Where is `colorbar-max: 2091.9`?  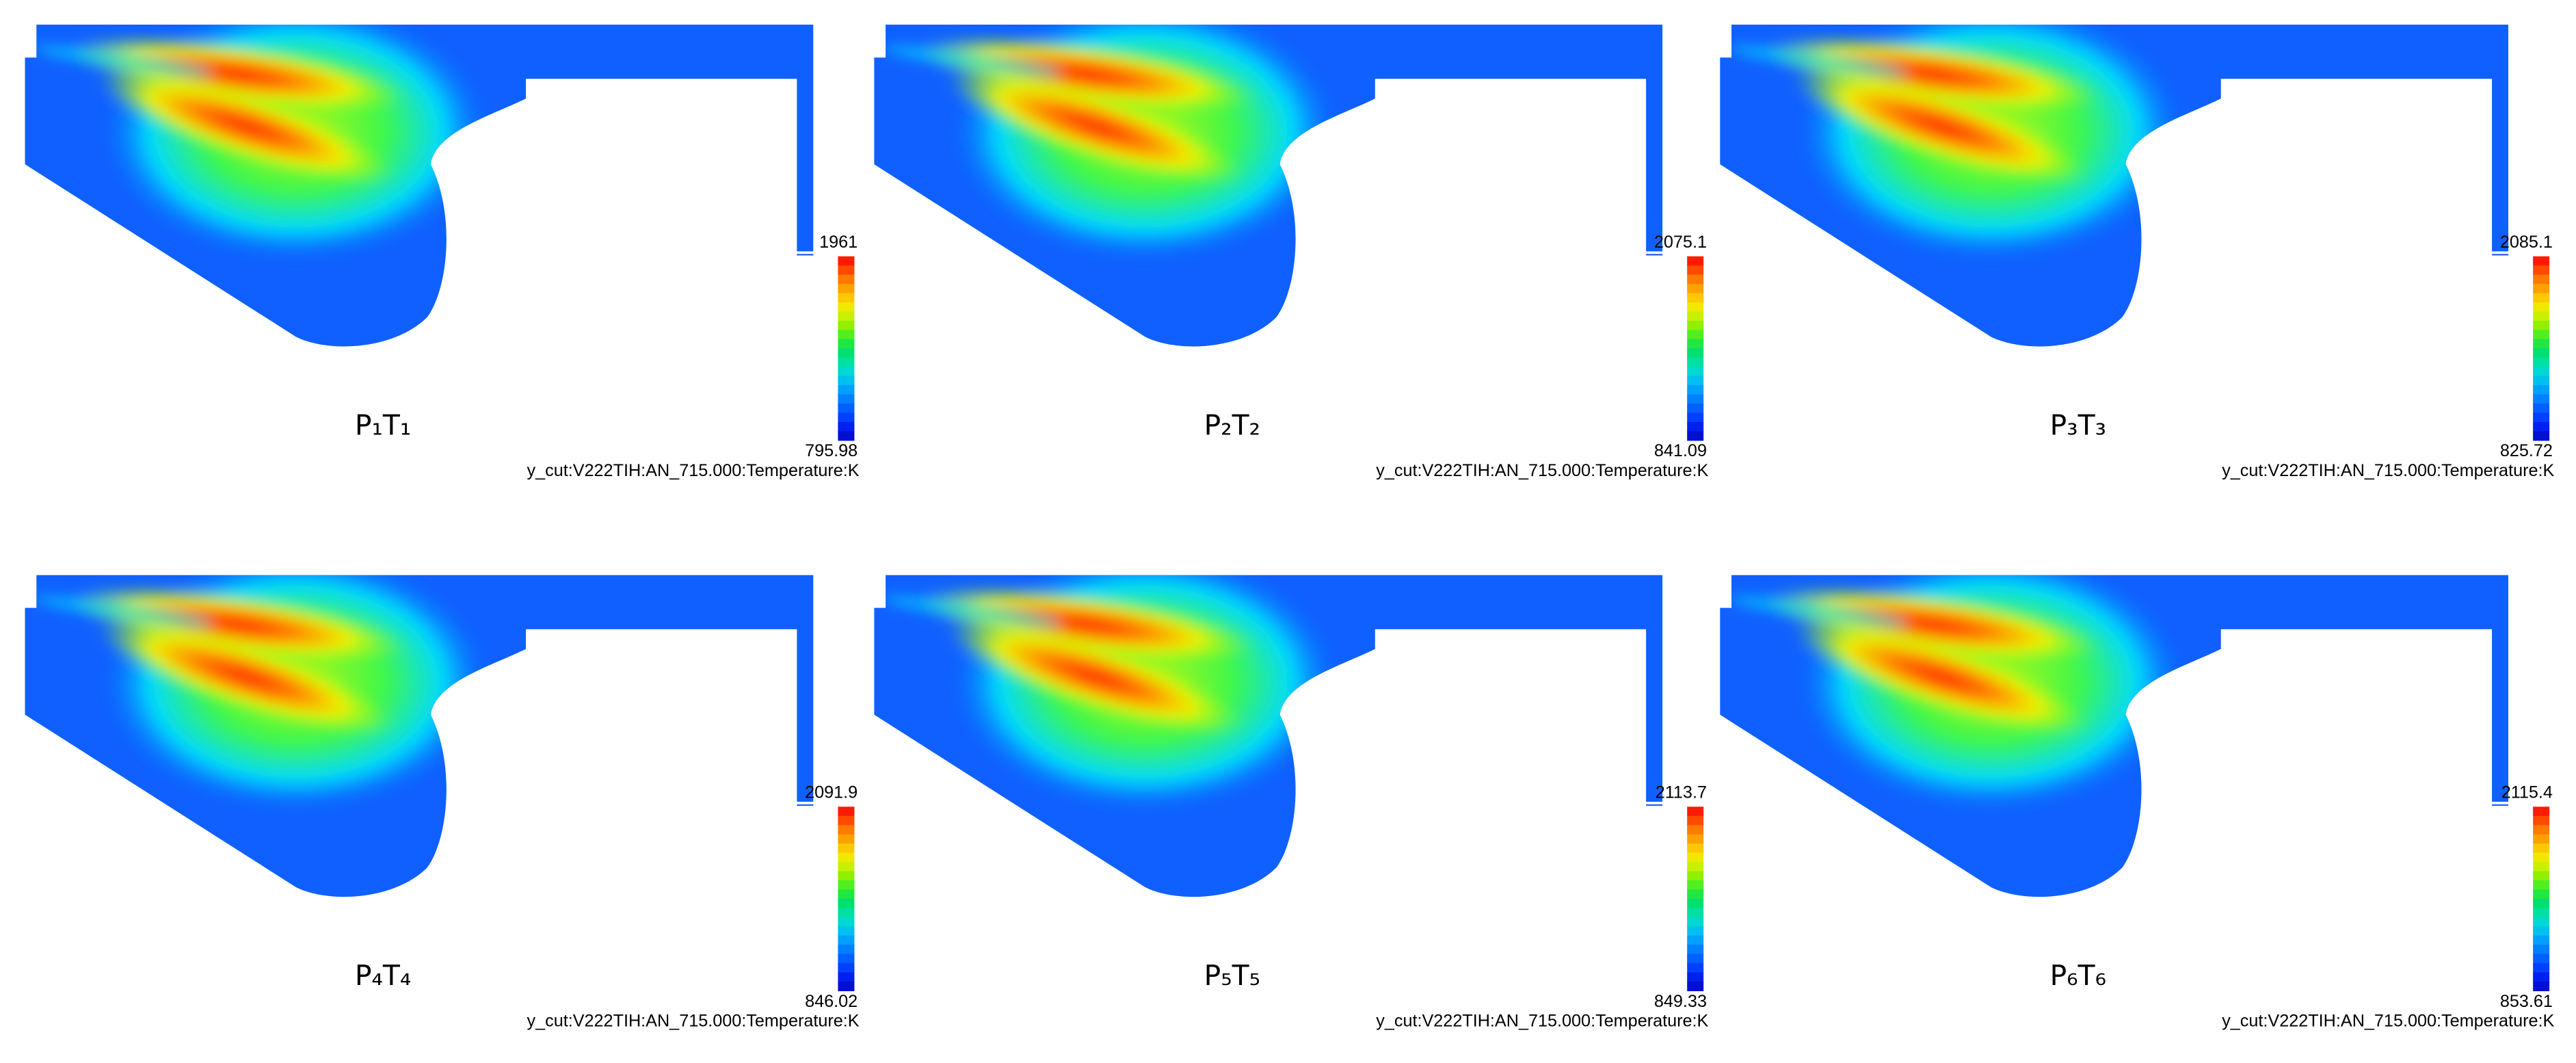
colorbar-max: 2091.9 is located at coordinates (831, 792).